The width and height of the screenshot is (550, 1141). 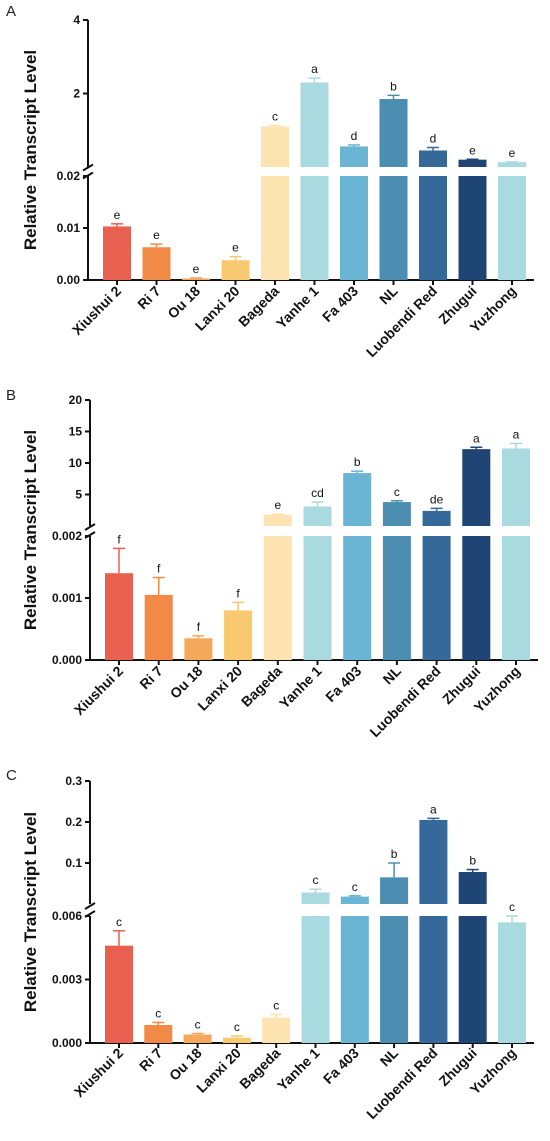 What do you see at coordinates (11, 11) in the screenshot?
I see `panel-letter: A` at bounding box center [11, 11].